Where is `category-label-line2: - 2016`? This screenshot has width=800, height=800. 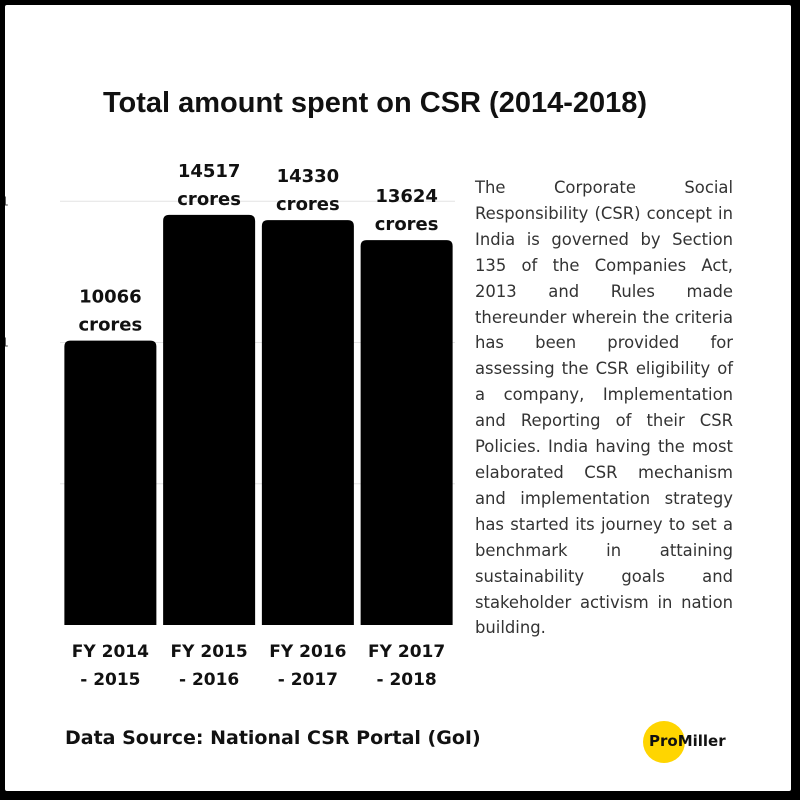
category-label-line2: - 2016 is located at coordinates (209, 680).